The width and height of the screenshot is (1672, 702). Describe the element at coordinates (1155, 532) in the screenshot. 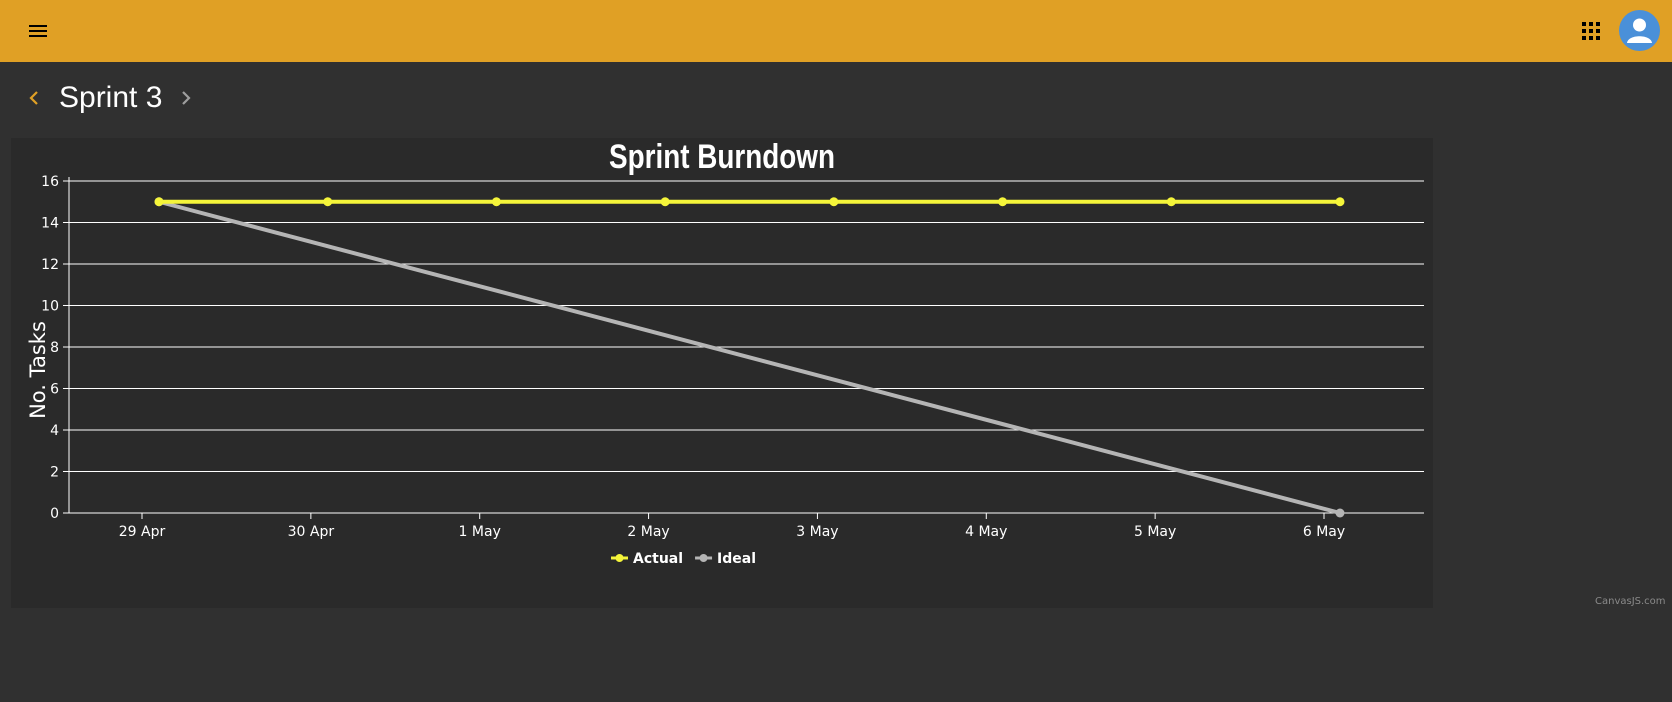

I see `x-tick-label: 5 May` at that location.